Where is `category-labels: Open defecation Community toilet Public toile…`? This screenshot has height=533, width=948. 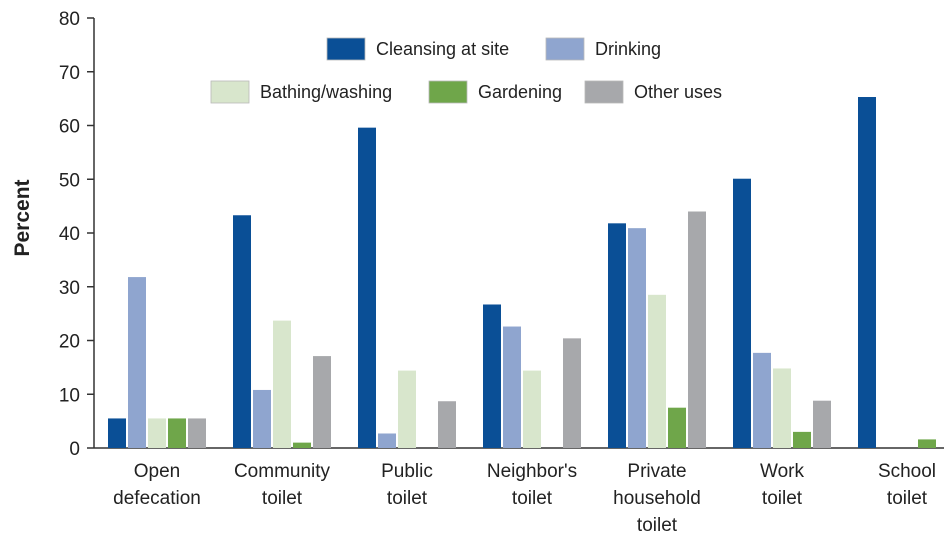
category-labels: Open defecation Community toilet Public toile… is located at coordinates (524, 497).